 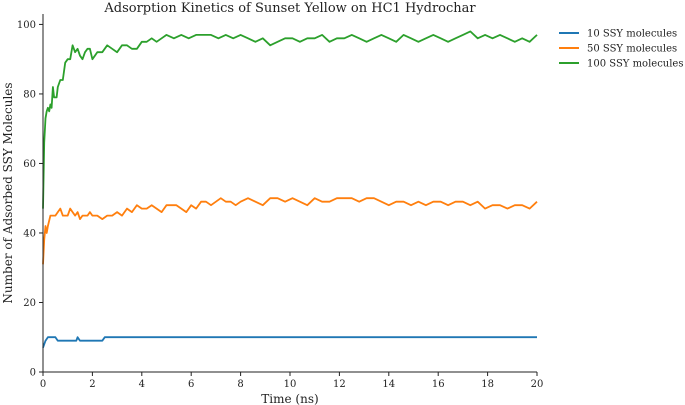 I want to click on y-tick-label: 60, so click(x=29, y=164).